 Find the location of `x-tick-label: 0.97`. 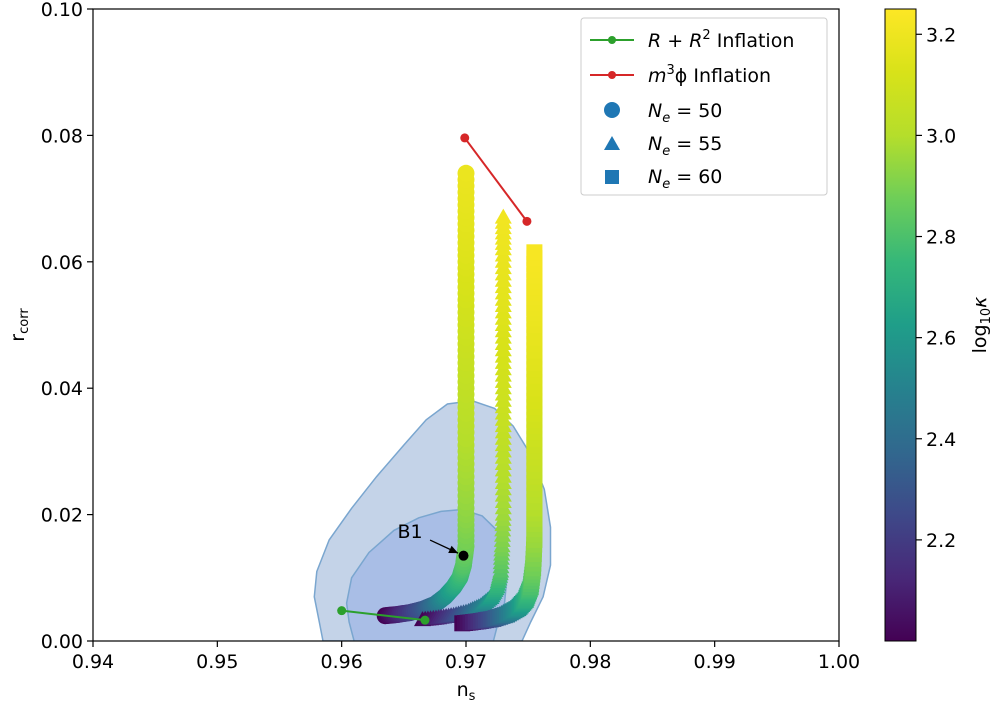

x-tick-label: 0.97 is located at coordinates (466, 662).